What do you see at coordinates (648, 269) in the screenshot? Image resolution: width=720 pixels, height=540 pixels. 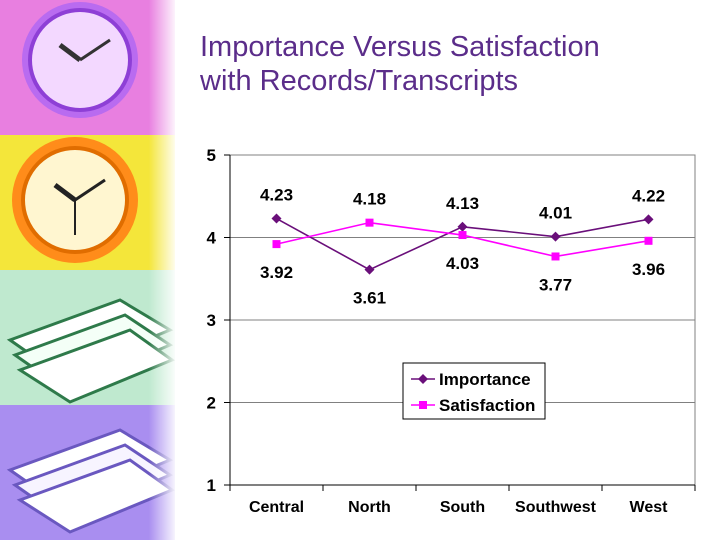 I see `data-label: 3.96` at bounding box center [648, 269].